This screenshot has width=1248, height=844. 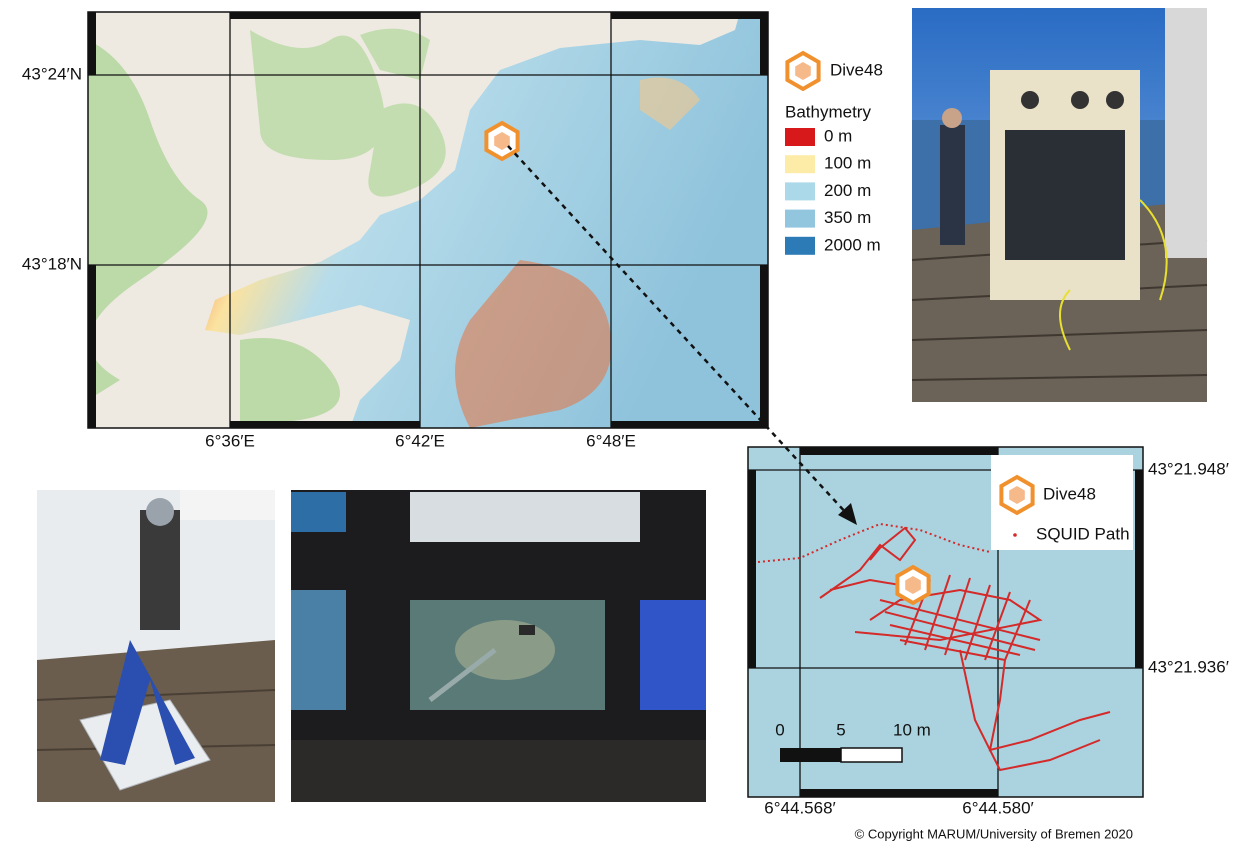 What do you see at coordinates (934, 647) in the screenshot?
I see `squid-path` at bounding box center [934, 647].